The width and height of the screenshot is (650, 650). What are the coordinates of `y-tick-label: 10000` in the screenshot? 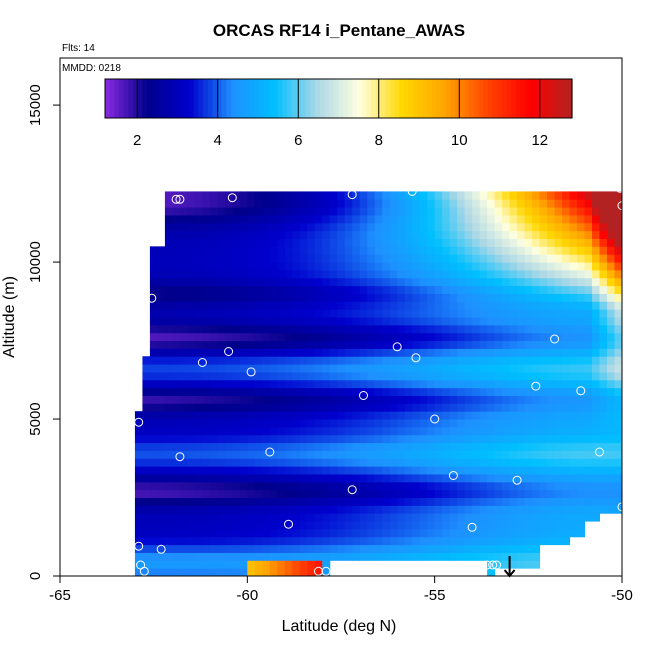 It's located at (35, 262).